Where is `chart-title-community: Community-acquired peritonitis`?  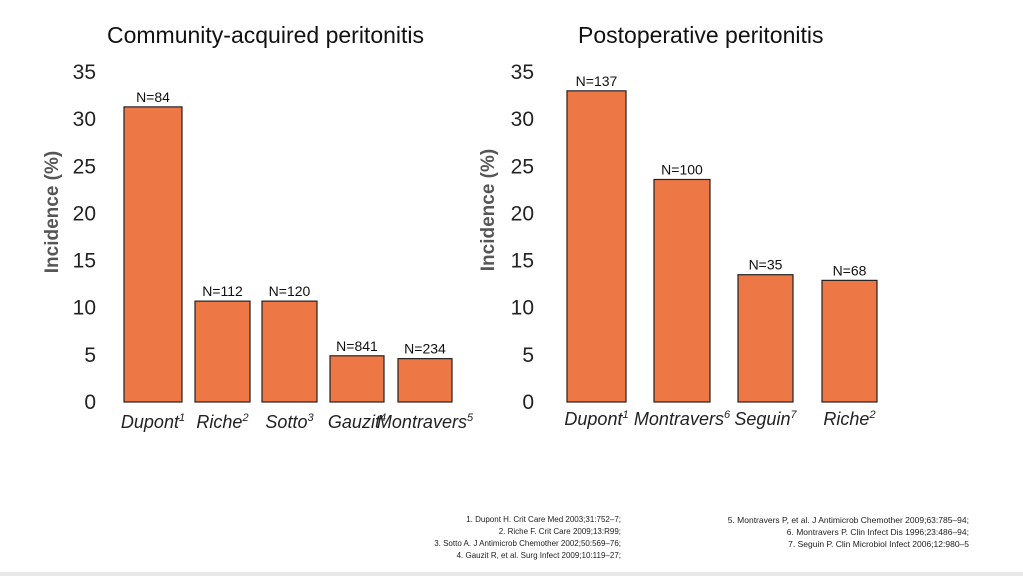 chart-title-community: Community-acquired peritonitis is located at coordinates (266, 35).